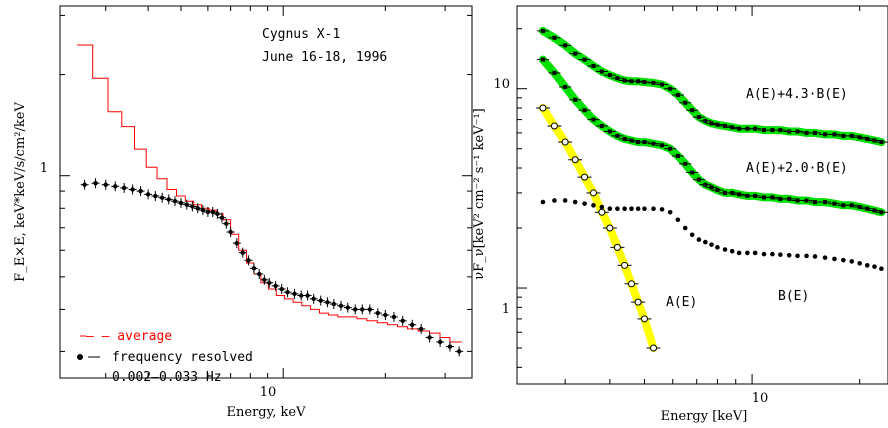 The height and width of the screenshot is (428, 888). I want to click on label-A: A(E), so click(681, 302).